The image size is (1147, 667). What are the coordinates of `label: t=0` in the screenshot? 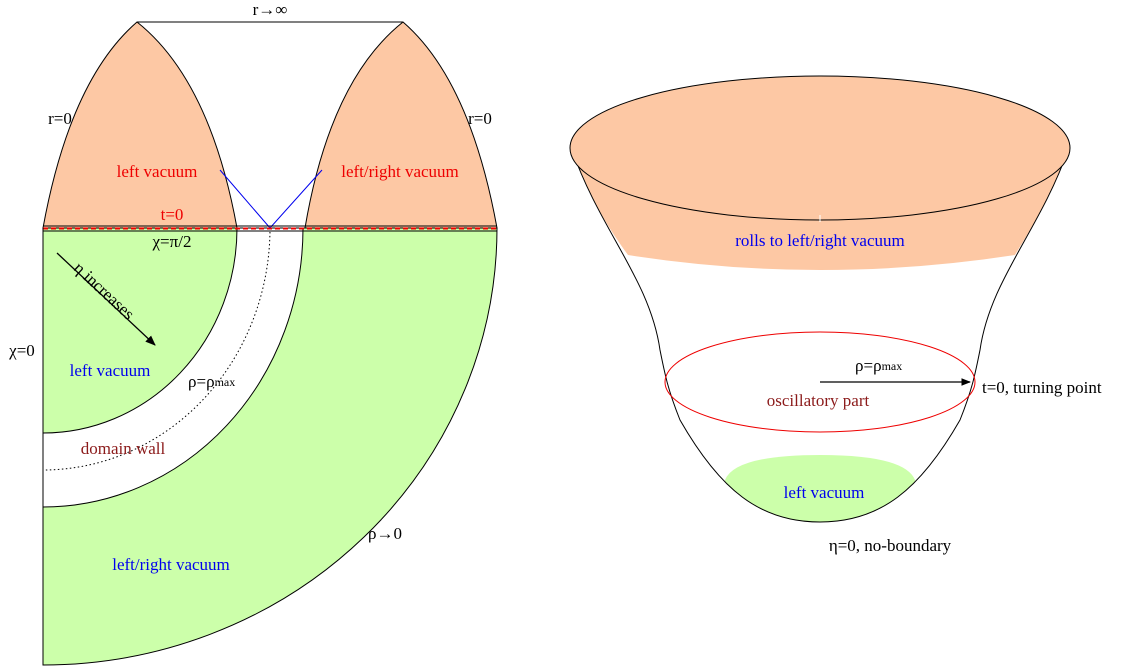 It's located at (172, 214).